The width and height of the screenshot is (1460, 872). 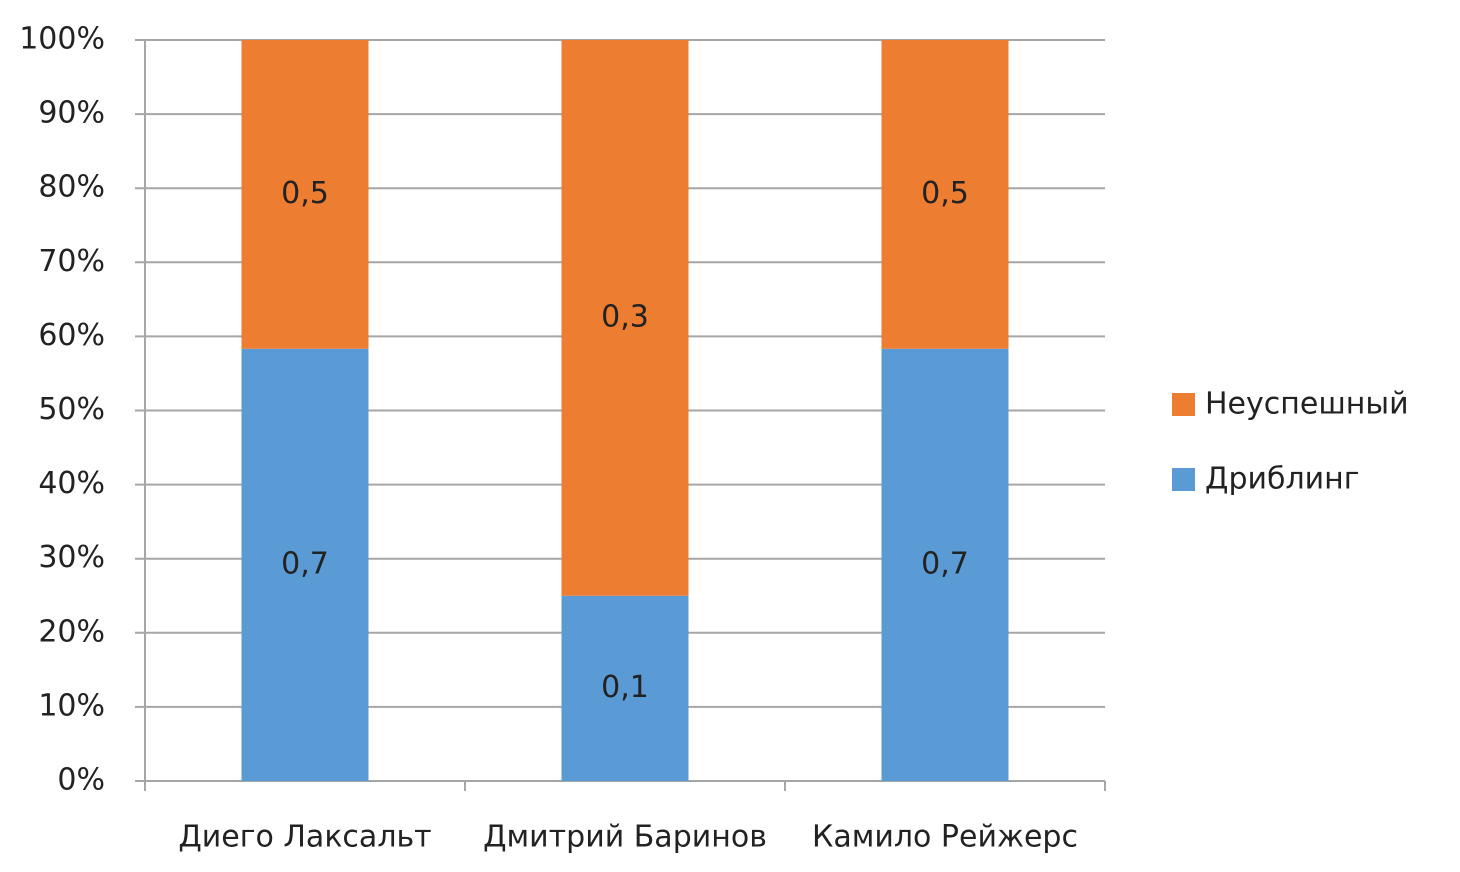 What do you see at coordinates (71, 335) in the screenshot?
I see `y-tick-label: 60%` at bounding box center [71, 335].